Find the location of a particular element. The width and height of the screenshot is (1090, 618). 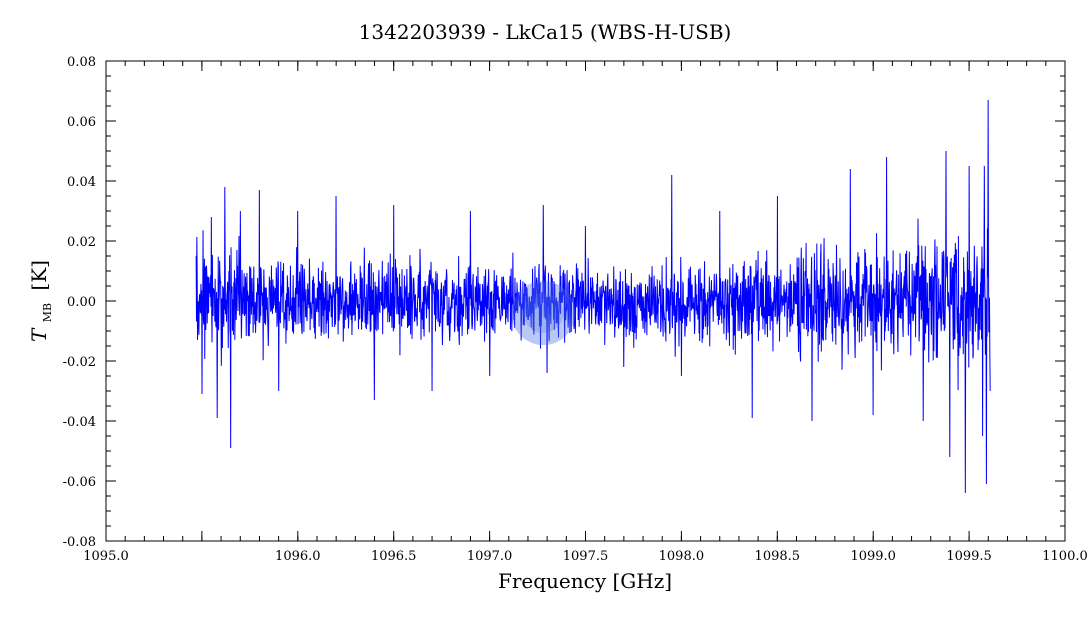

x-tick-label: 1096.5 is located at coordinates (394, 556).